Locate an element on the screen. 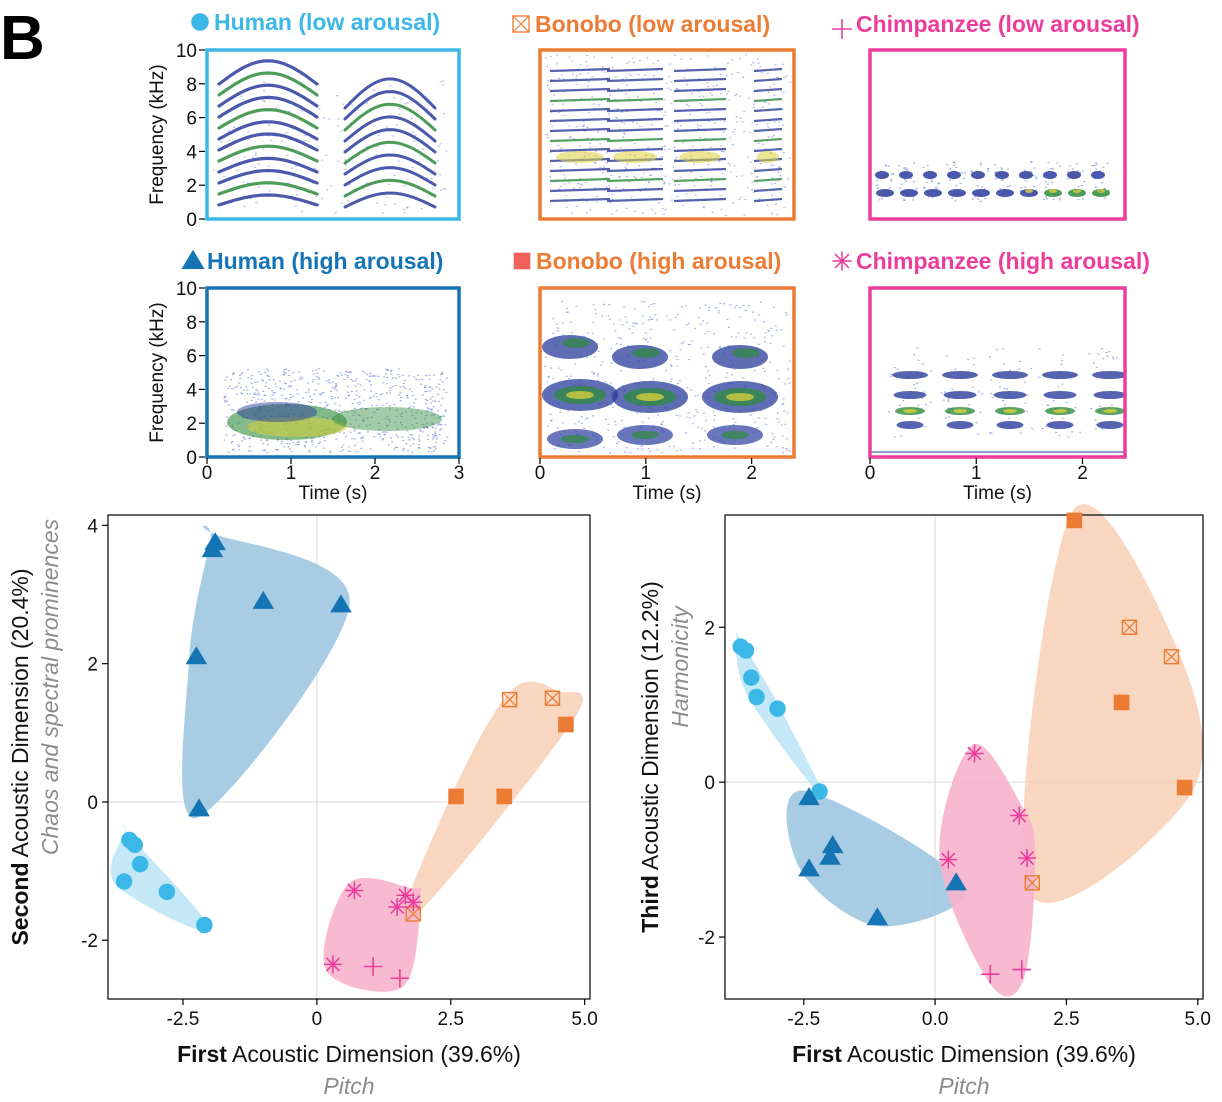  spectrogram-chimp-high: Chimpanzee (high arousal) 0 1 2 Time (s) is located at coordinates (991, 376).